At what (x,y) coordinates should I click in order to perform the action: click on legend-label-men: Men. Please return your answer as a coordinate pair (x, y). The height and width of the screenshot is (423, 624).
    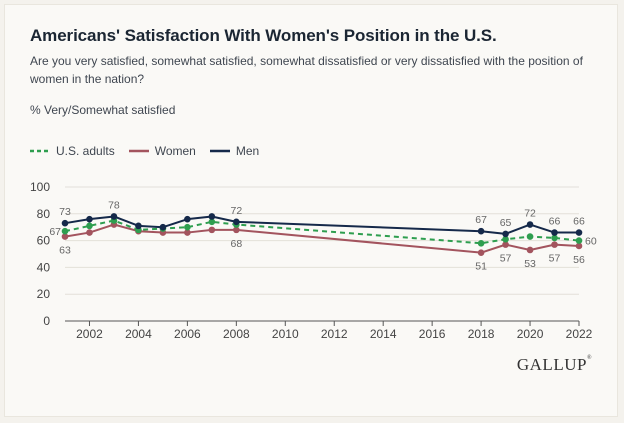
    Looking at the image, I should click on (247, 151).